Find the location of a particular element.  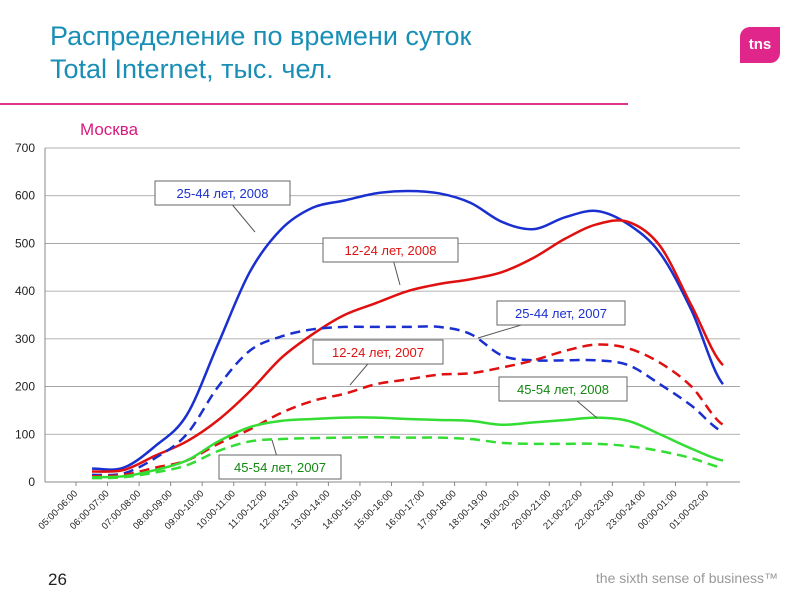

title-divider is located at coordinates (314, 104).